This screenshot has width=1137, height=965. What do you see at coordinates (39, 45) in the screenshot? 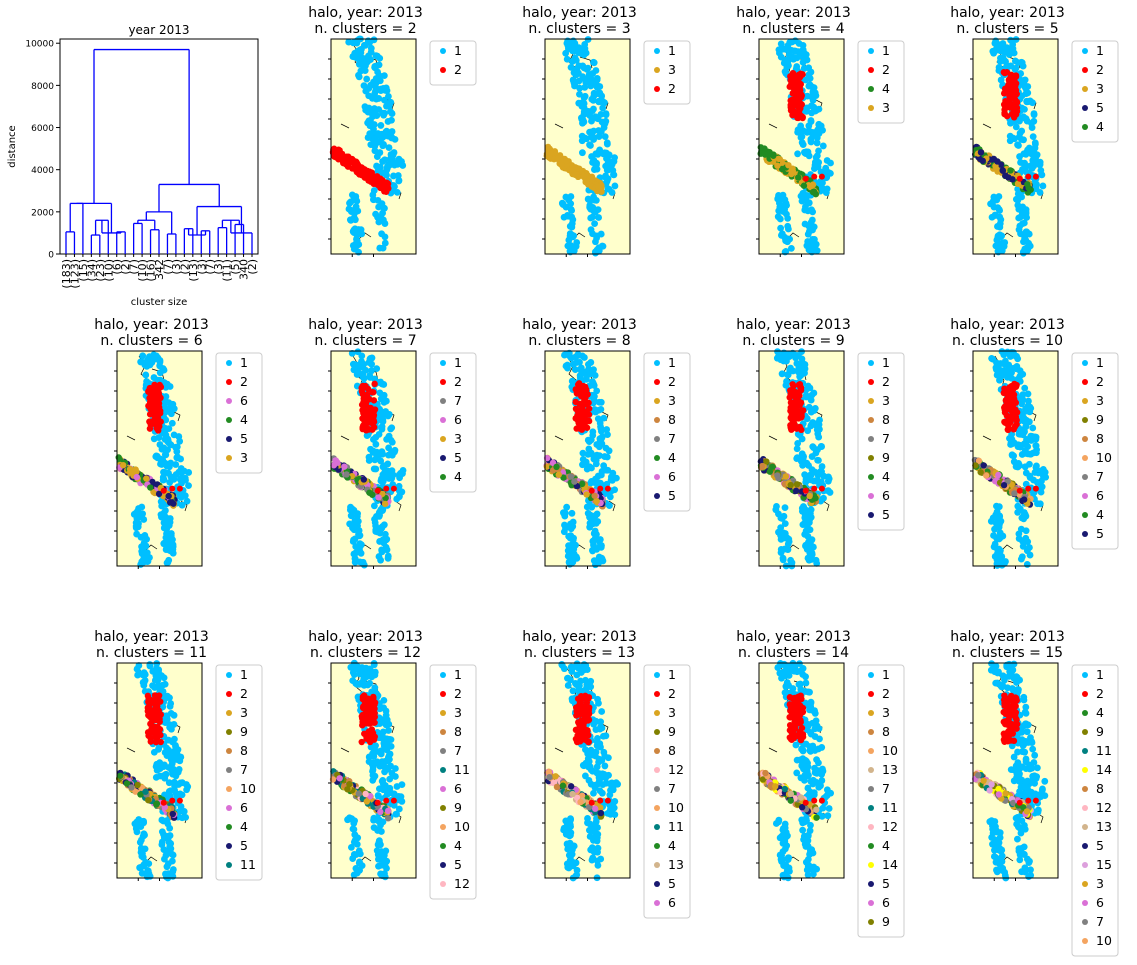
I see `y-tick-label: 10000` at bounding box center [39, 45].